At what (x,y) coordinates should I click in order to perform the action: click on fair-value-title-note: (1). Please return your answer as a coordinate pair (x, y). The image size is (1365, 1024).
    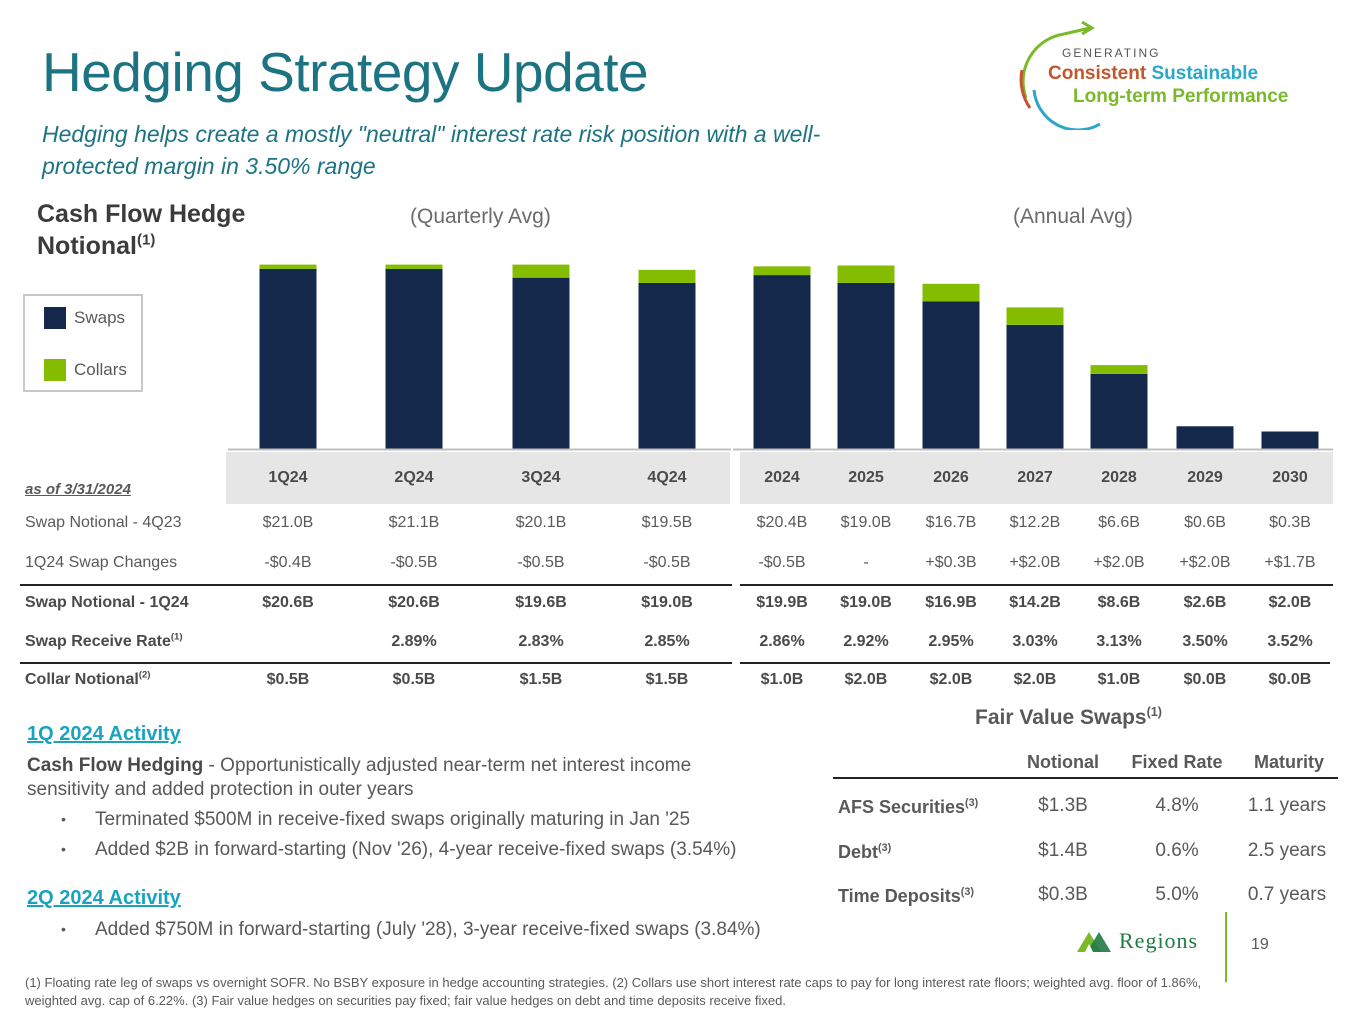
    Looking at the image, I should click on (1154, 712).